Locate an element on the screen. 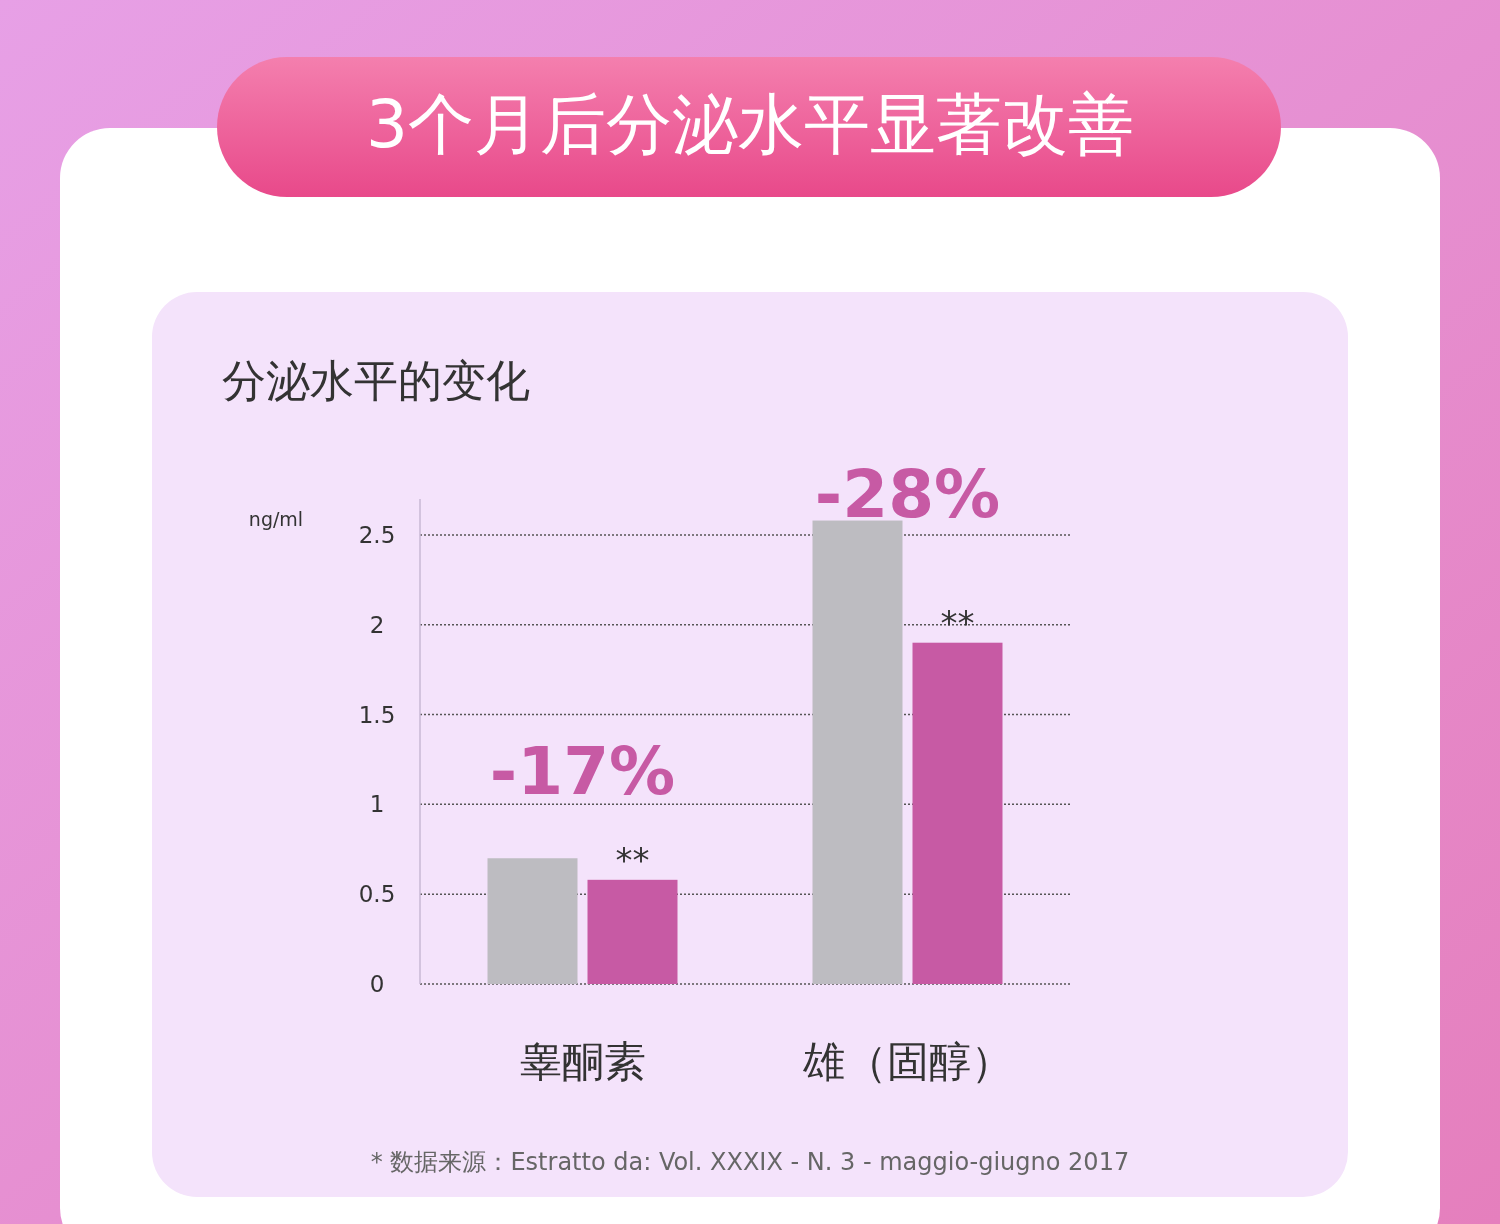 This screenshot has height=1224, width=1500. text: * 数据来源：Estratto da: Vol. XXXIX - N. 3 - maggio-giugno 2017 is located at coordinates (750, 1162).